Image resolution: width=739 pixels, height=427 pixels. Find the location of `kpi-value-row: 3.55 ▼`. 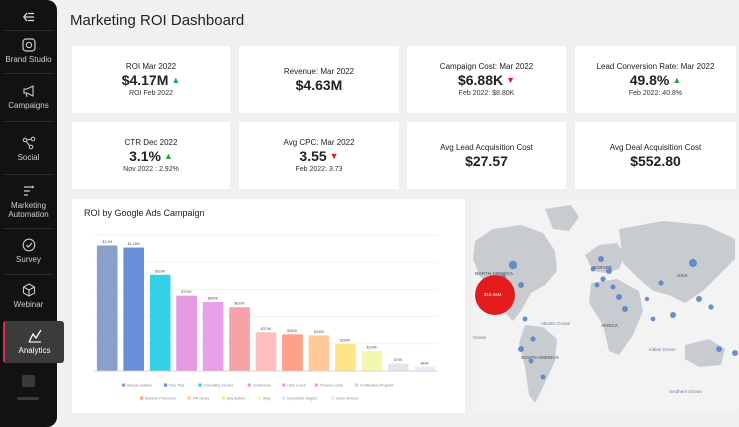

kpi-value-row: 3.55 ▼ is located at coordinates (318, 156).